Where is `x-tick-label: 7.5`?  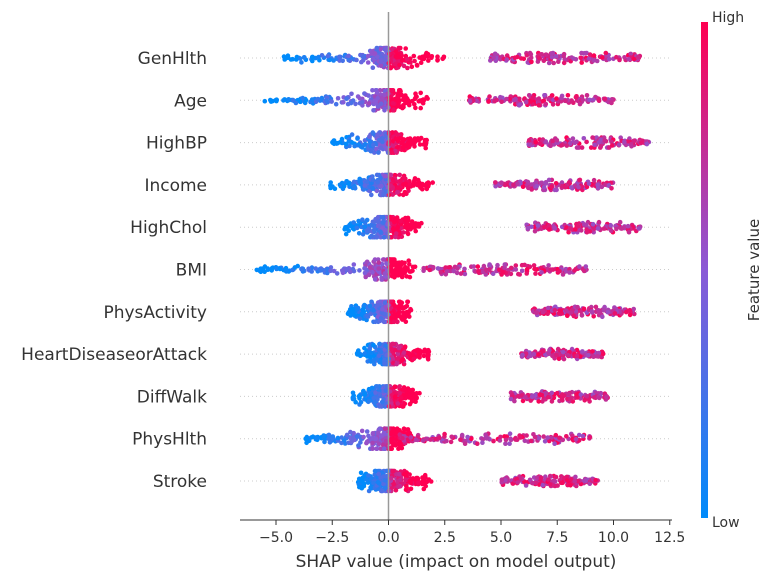
x-tick-label: 7.5 is located at coordinates (557, 538).